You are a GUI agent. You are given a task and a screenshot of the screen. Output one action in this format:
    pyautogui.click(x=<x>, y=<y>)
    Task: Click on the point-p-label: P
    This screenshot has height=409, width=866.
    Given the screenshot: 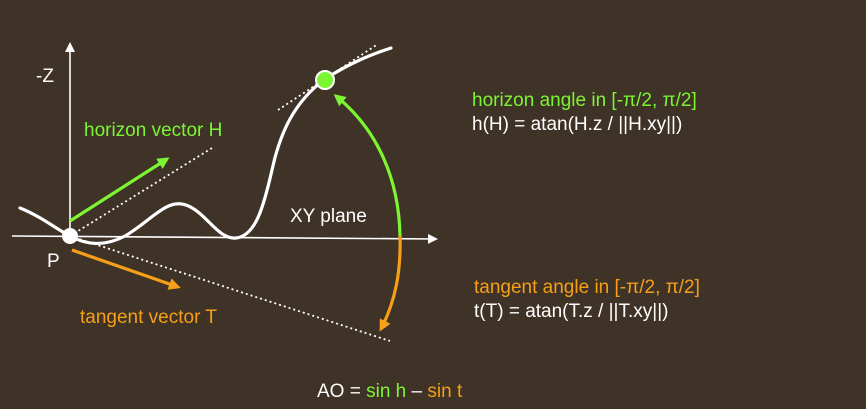 What is the action you would take?
    pyautogui.click(x=53, y=261)
    